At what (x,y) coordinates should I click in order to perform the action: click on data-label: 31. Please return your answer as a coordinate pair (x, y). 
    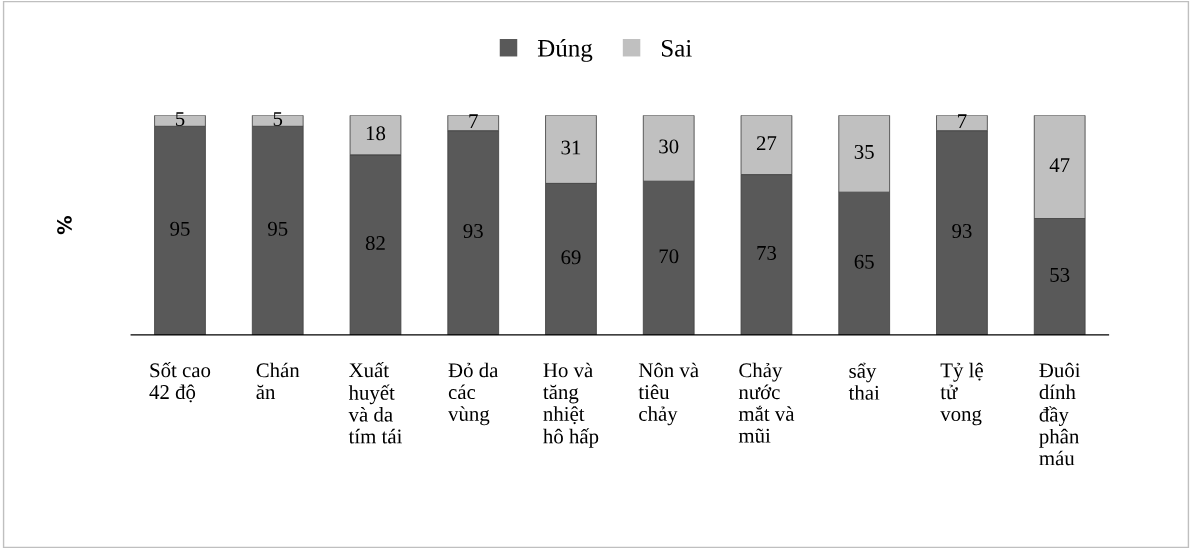
    Looking at the image, I should click on (571, 147).